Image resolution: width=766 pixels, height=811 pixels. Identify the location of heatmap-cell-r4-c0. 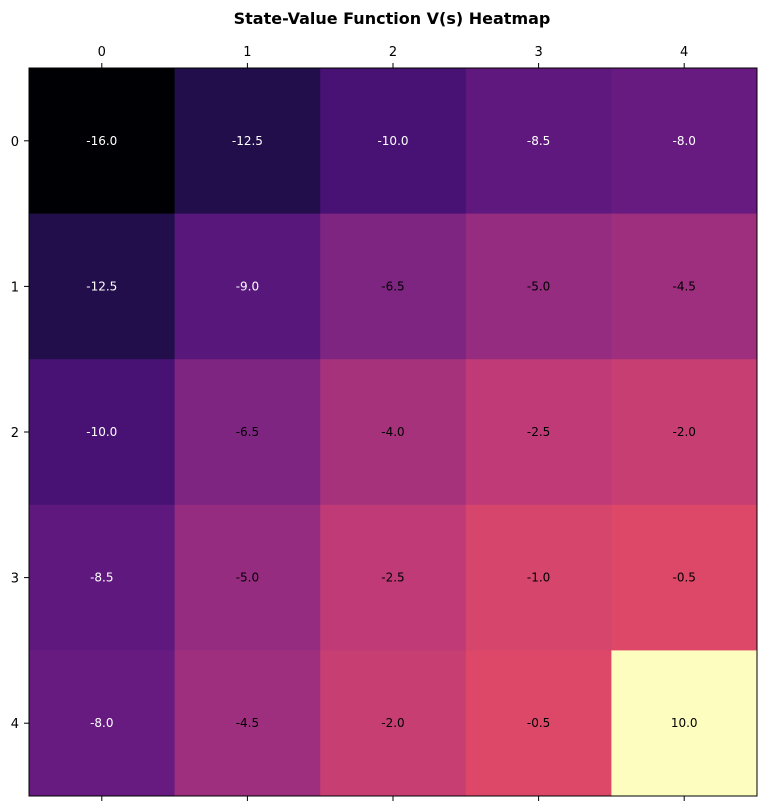
(102, 723).